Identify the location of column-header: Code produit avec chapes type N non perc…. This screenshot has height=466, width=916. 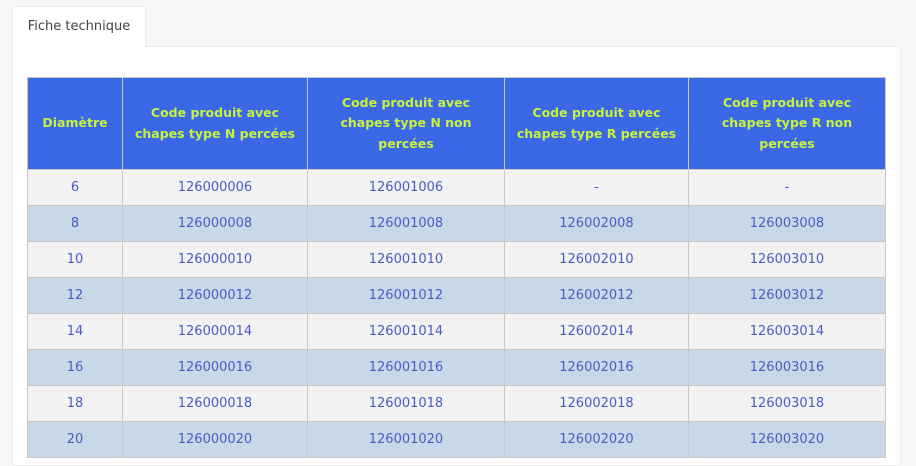
(406, 123).